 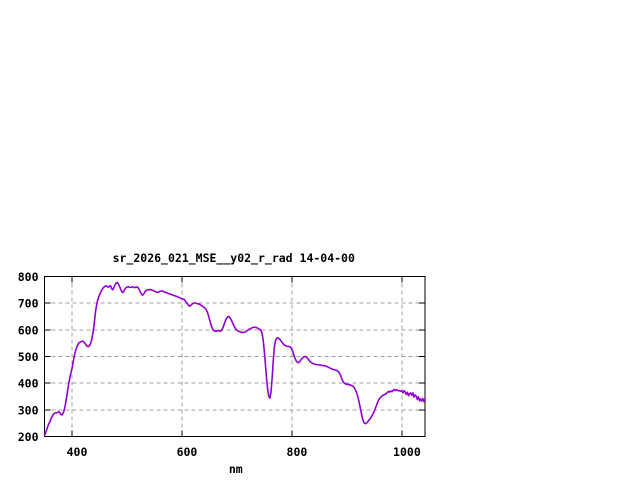 I want to click on y-tick-label: 200, so click(x=28, y=437).